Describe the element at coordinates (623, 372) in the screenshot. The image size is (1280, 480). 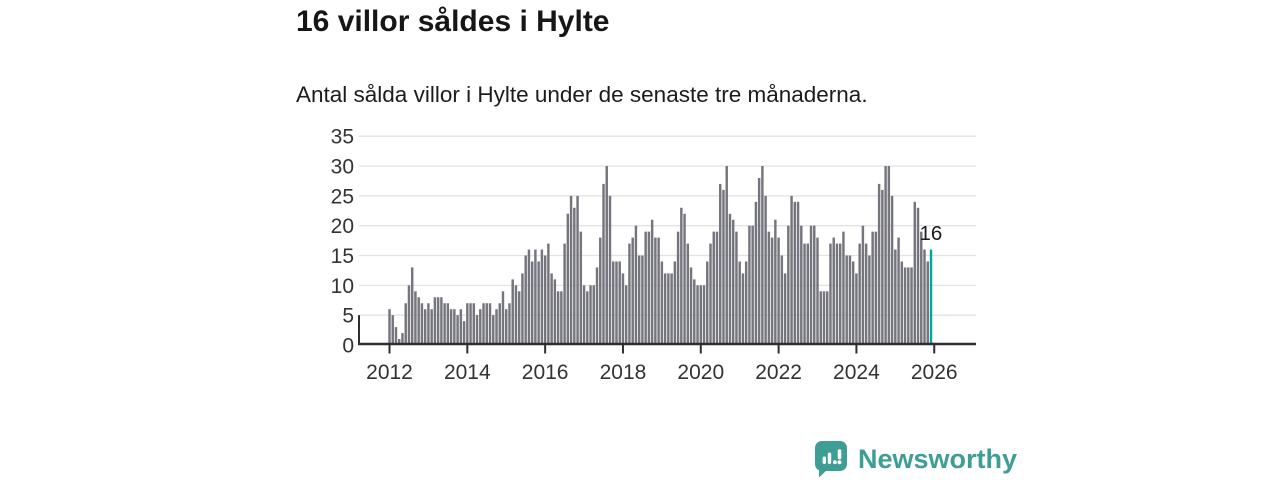
I see `x-tick-label: 2018` at that location.